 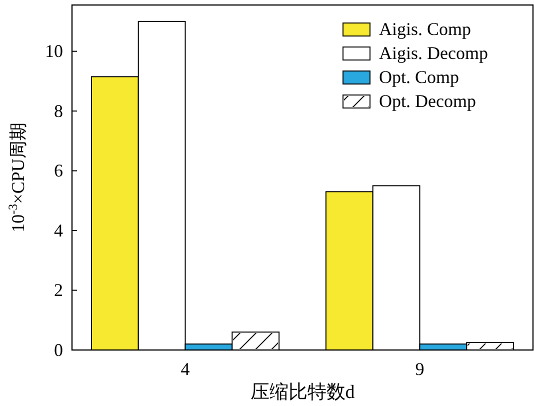 What do you see at coordinates (58, 110) in the screenshot?
I see `y-tick-label: 8` at bounding box center [58, 110].